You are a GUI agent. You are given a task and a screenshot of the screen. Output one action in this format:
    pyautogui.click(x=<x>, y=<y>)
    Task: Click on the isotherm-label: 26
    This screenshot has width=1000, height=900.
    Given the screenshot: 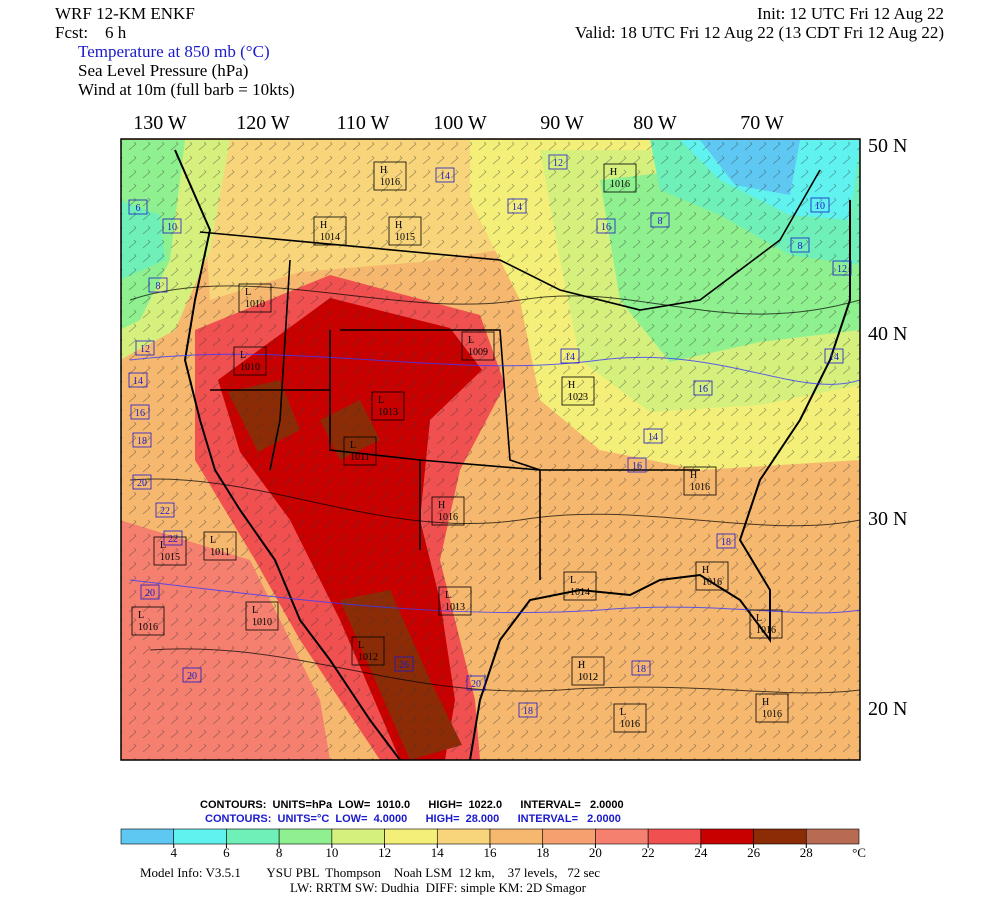 What is the action you would take?
    pyautogui.click(x=404, y=665)
    